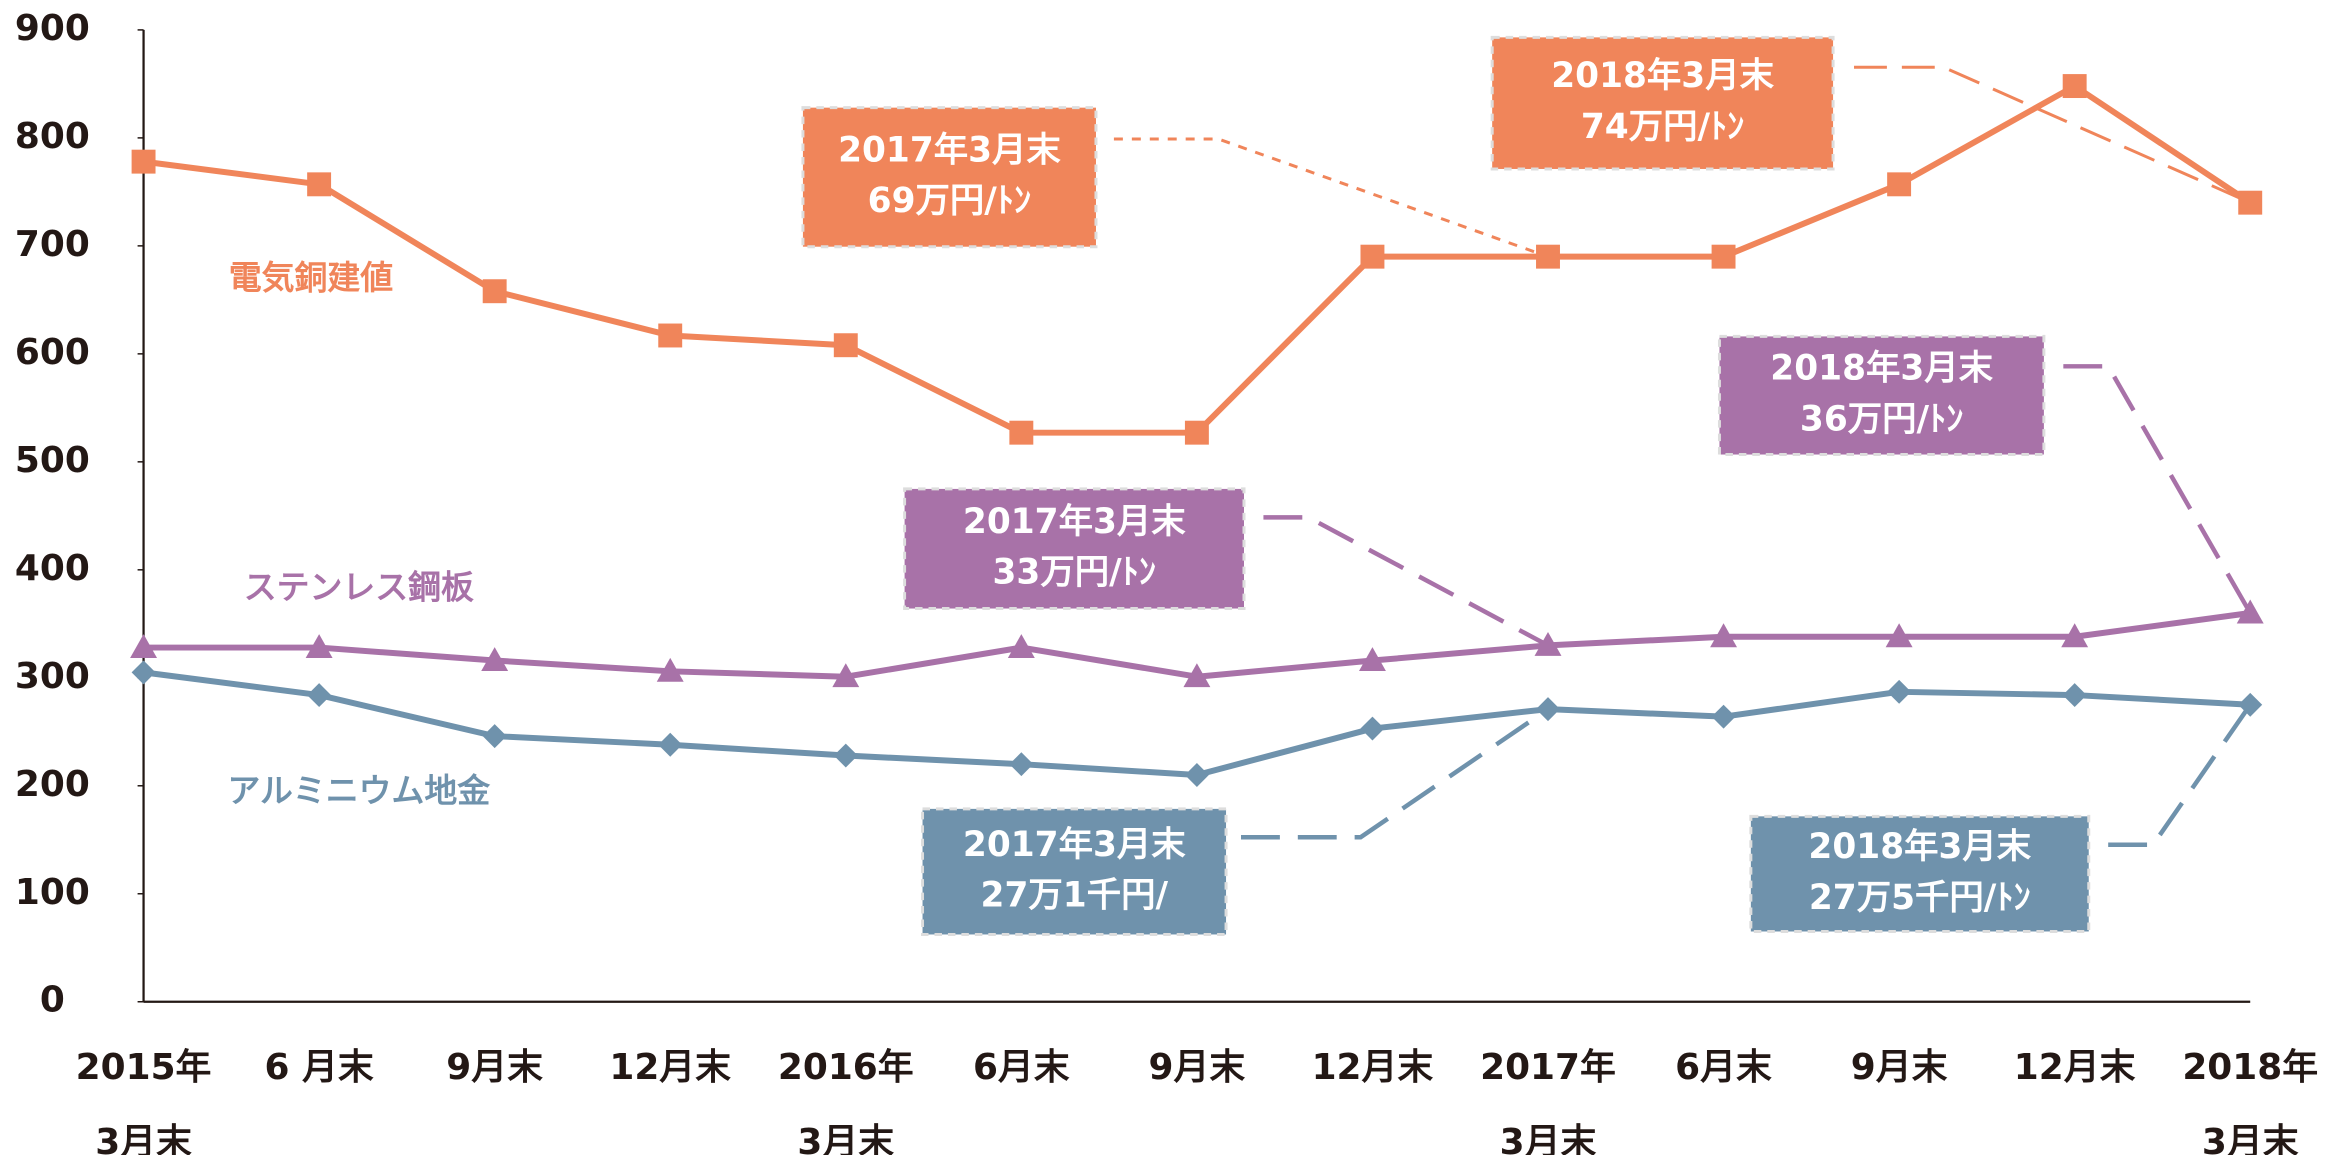 The image size is (2328, 1155). I want to click on annotation-text: 27万1千円/, so click(1075, 896).